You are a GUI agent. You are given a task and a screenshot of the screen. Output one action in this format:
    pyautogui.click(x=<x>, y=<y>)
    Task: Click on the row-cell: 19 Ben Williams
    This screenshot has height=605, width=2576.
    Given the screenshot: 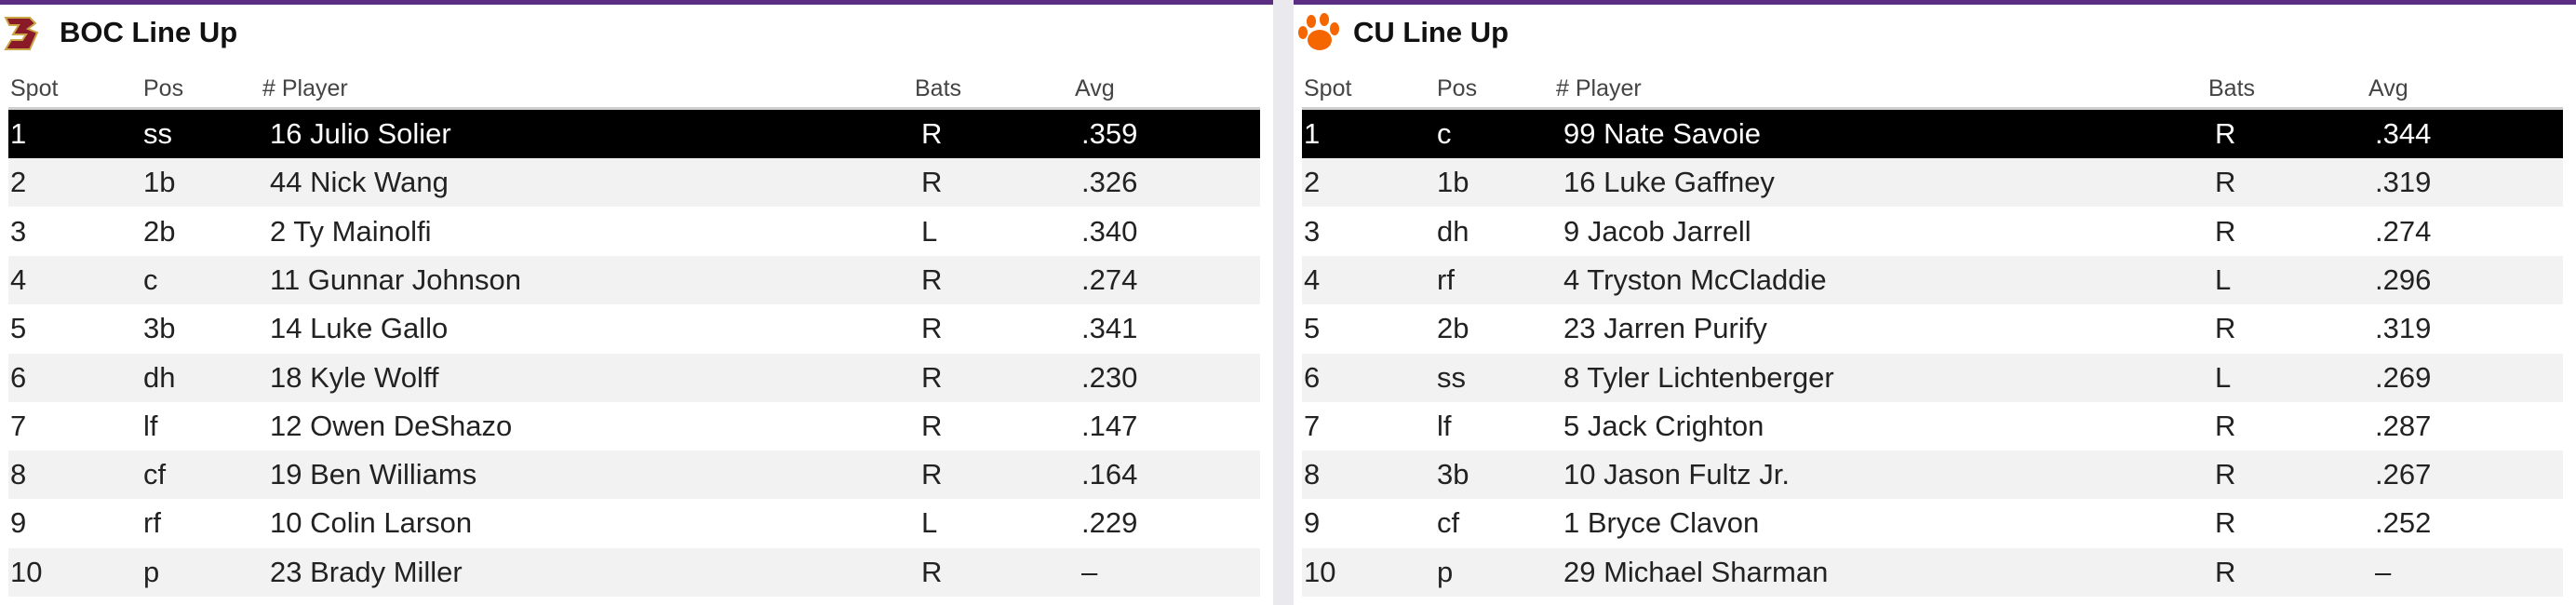 What is the action you would take?
    pyautogui.click(x=373, y=474)
    